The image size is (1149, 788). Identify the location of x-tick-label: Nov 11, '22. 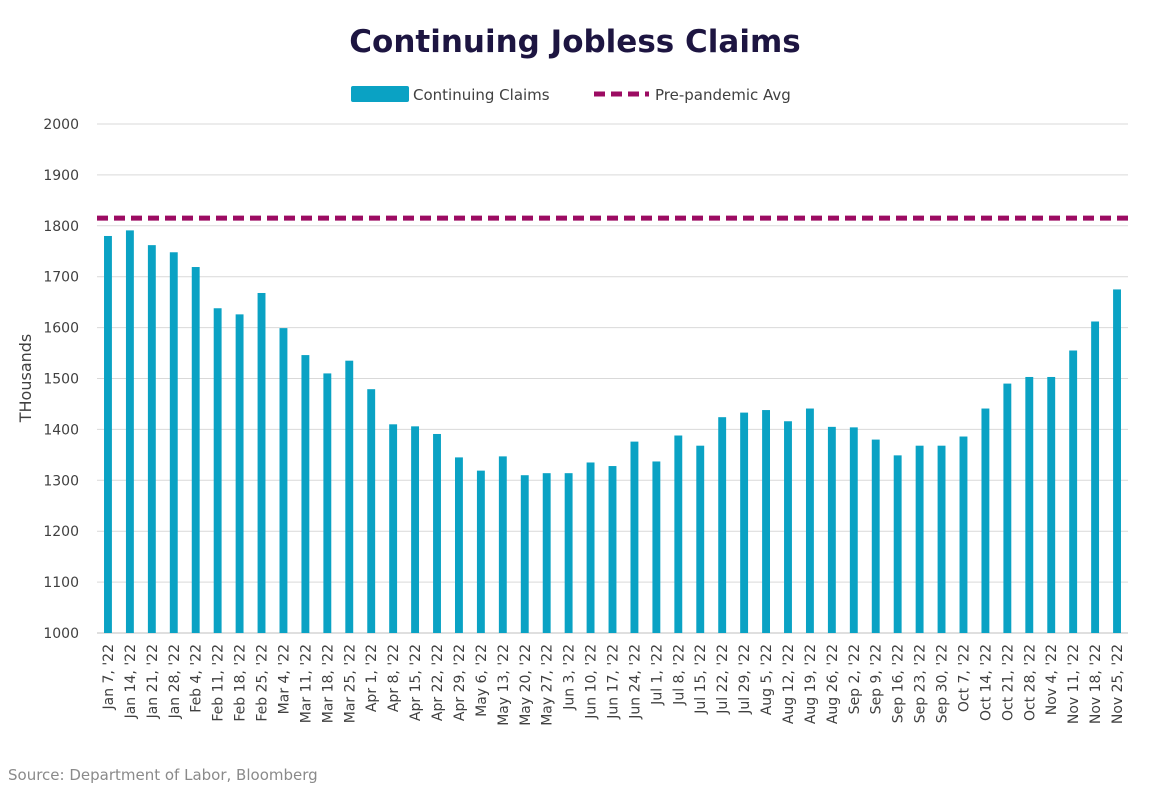
(1074, 684).